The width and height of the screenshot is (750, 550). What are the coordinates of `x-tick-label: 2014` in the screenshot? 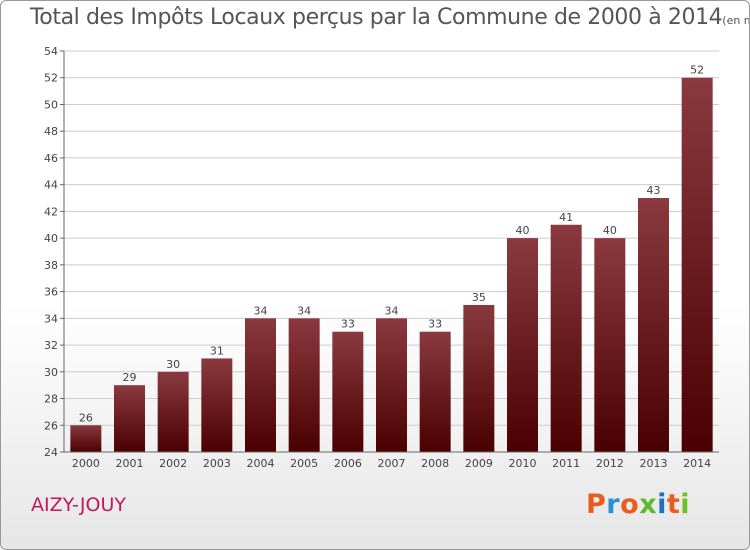 It's located at (697, 463).